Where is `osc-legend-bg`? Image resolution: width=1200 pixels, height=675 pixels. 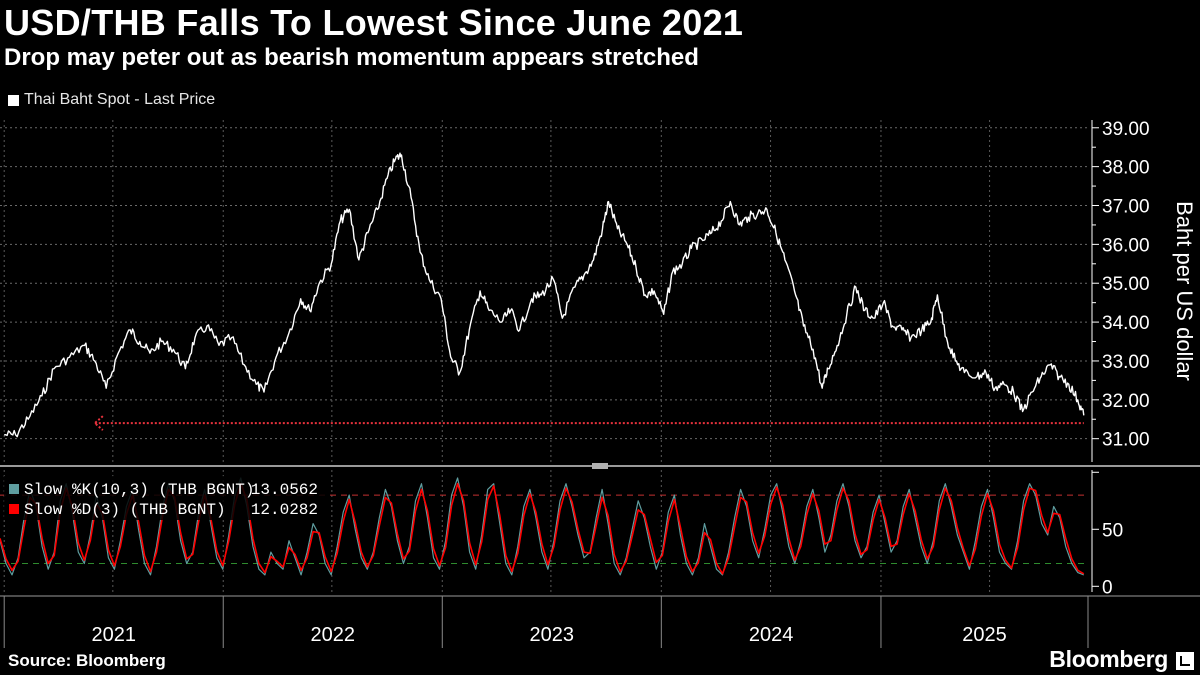
osc-legend-bg is located at coordinates (167, 498).